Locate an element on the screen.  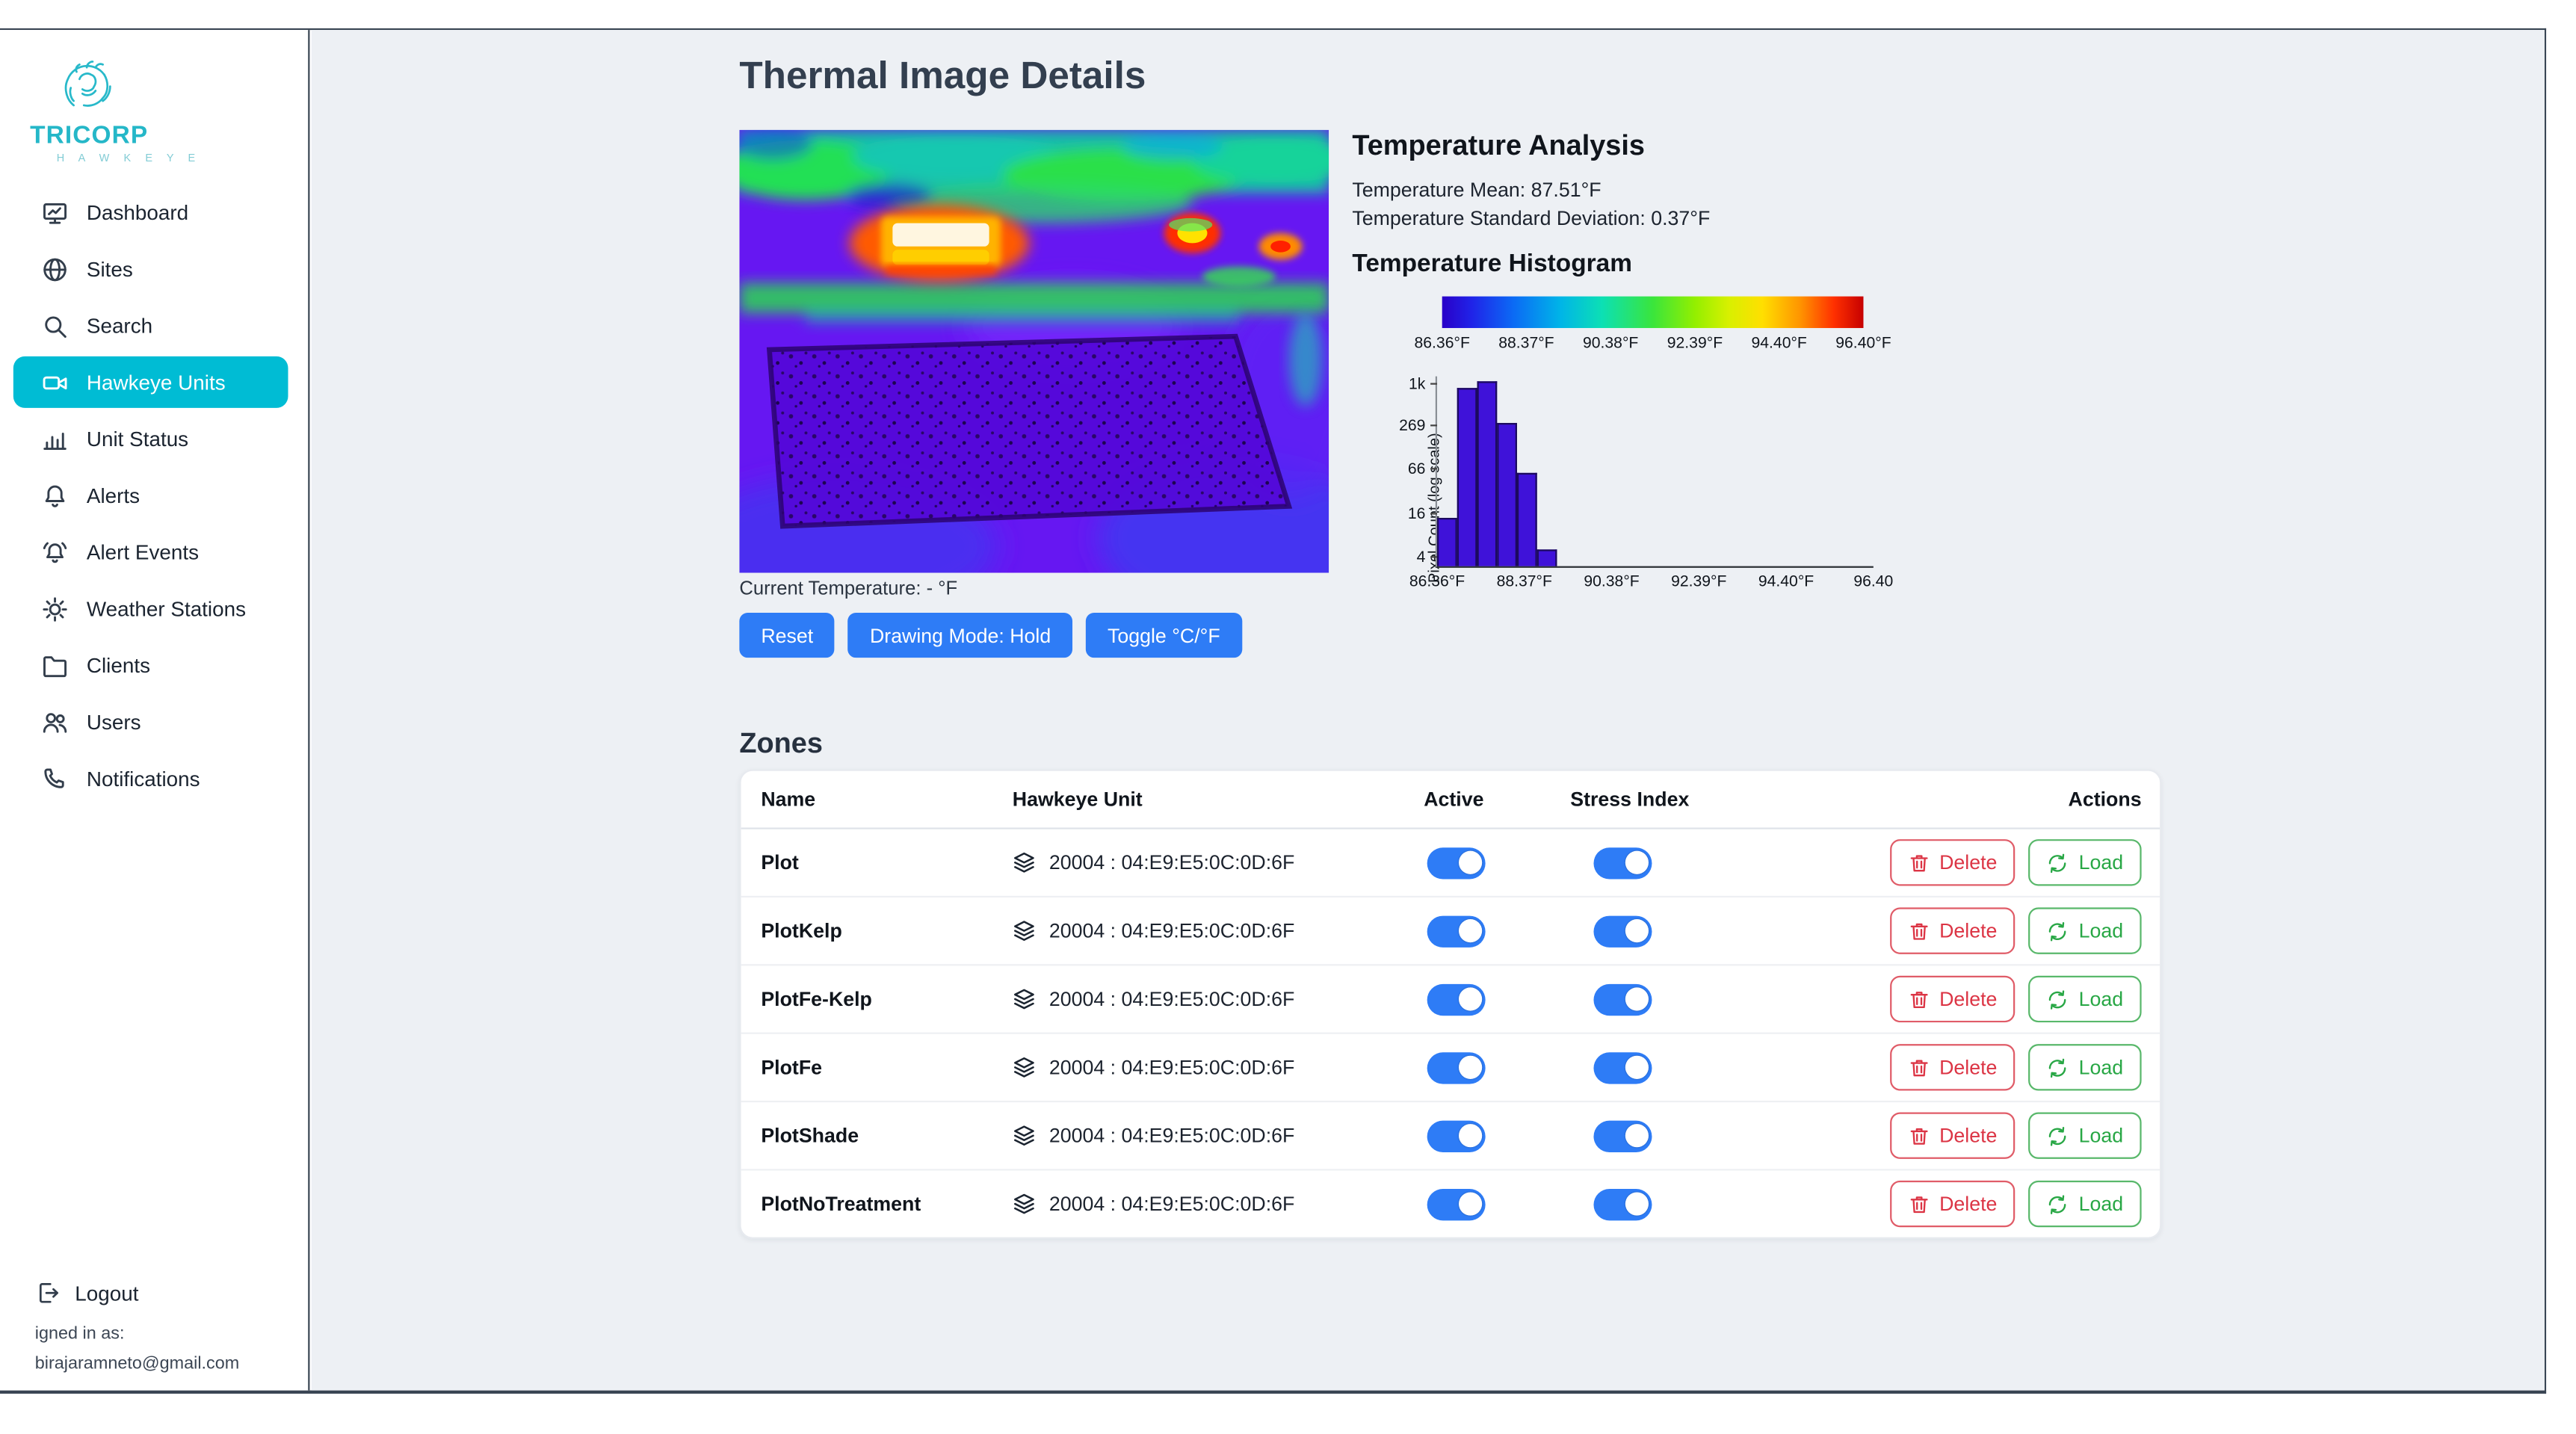
histogram-x-tick: 86.36°F is located at coordinates (1437, 582).